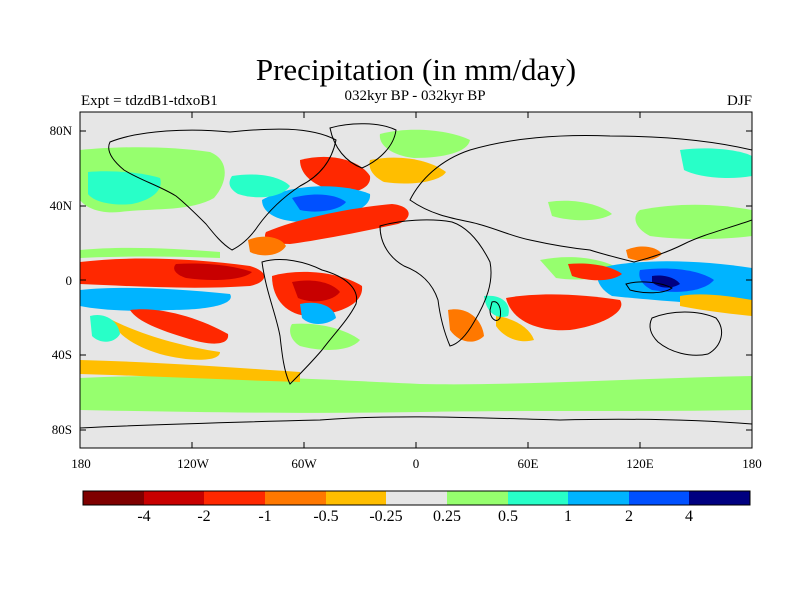  I want to click on coast-africa, so click(435, 283).